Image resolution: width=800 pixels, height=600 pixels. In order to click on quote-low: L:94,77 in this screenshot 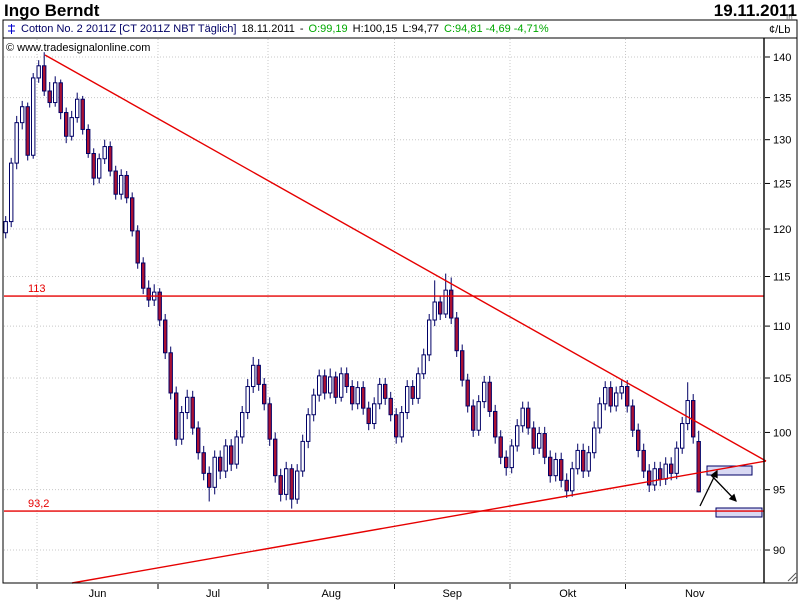, I will do `click(421, 29)`.